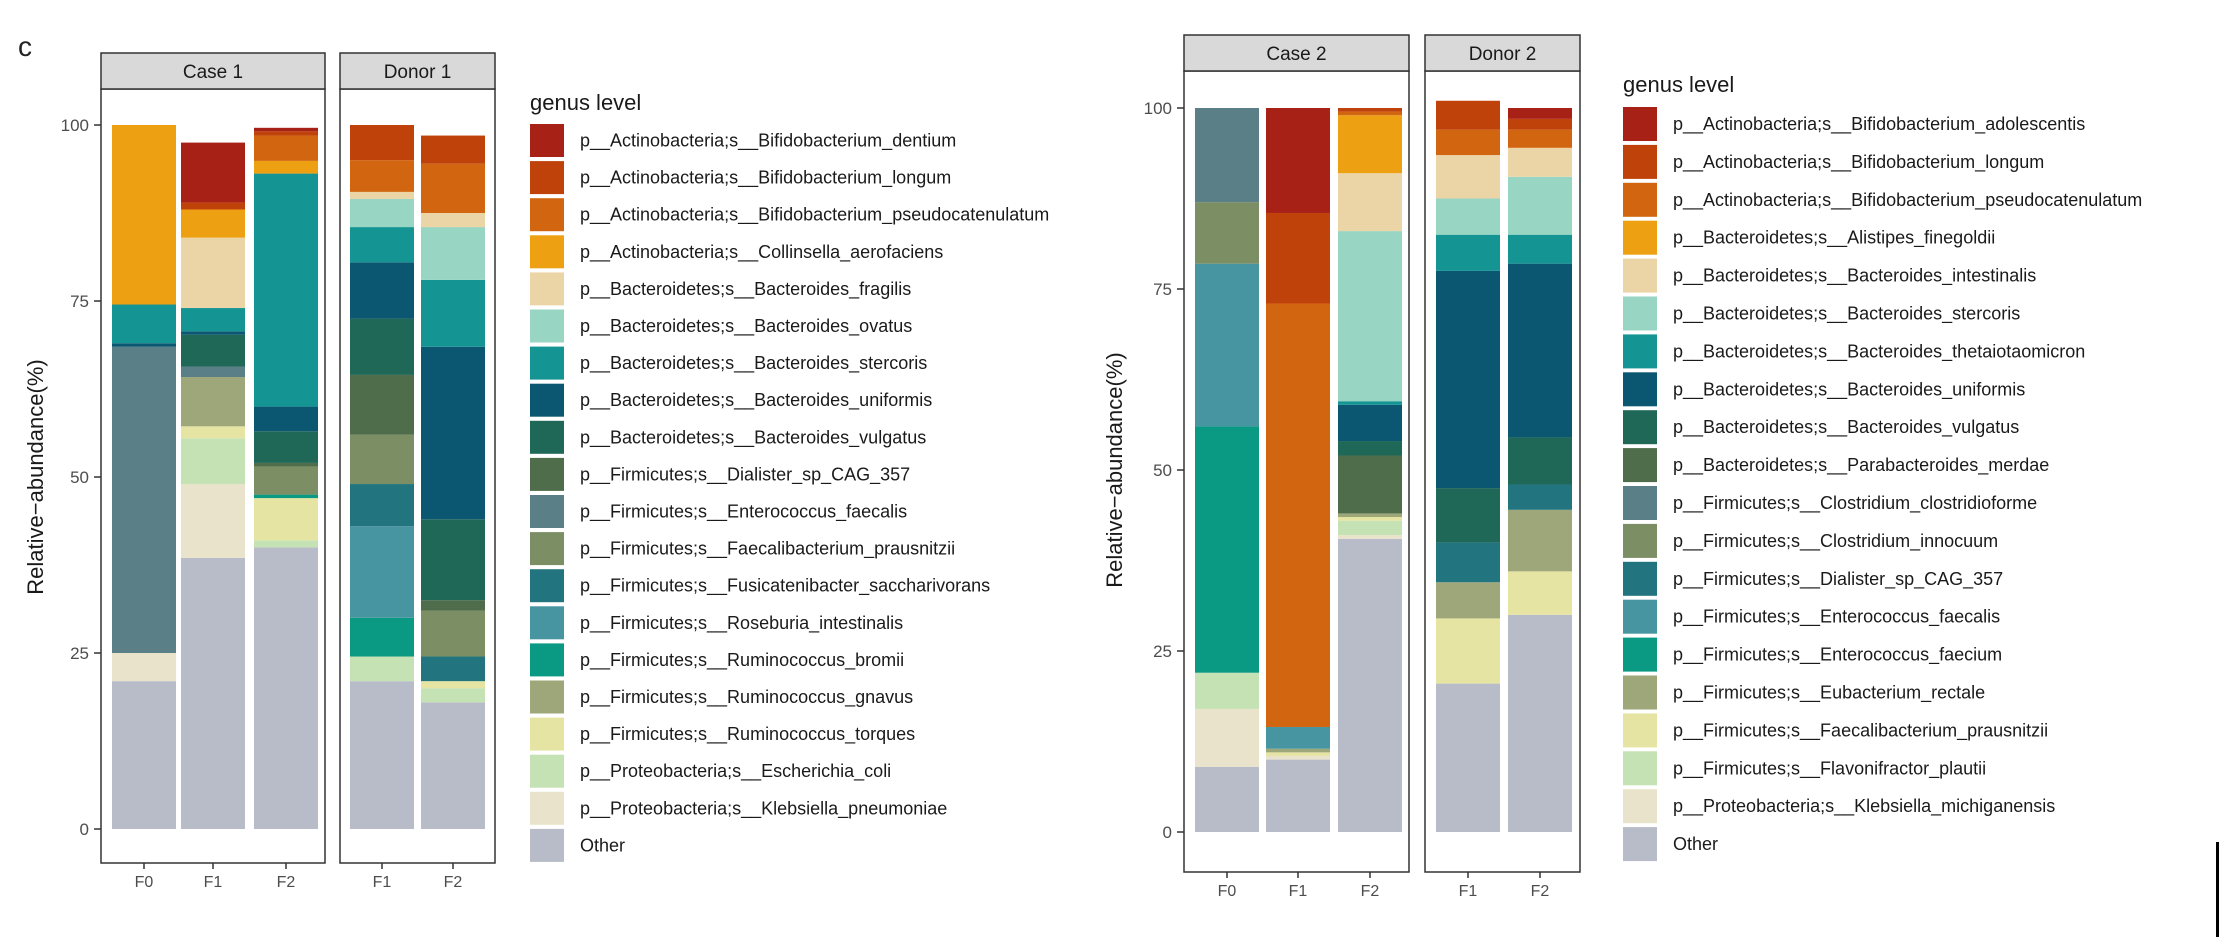 Image resolution: width=2222 pixels, height=940 pixels. What do you see at coordinates (1296, 54) in the screenshot?
I see `facet-label: Case 2` at bounding box center [1296, 54].